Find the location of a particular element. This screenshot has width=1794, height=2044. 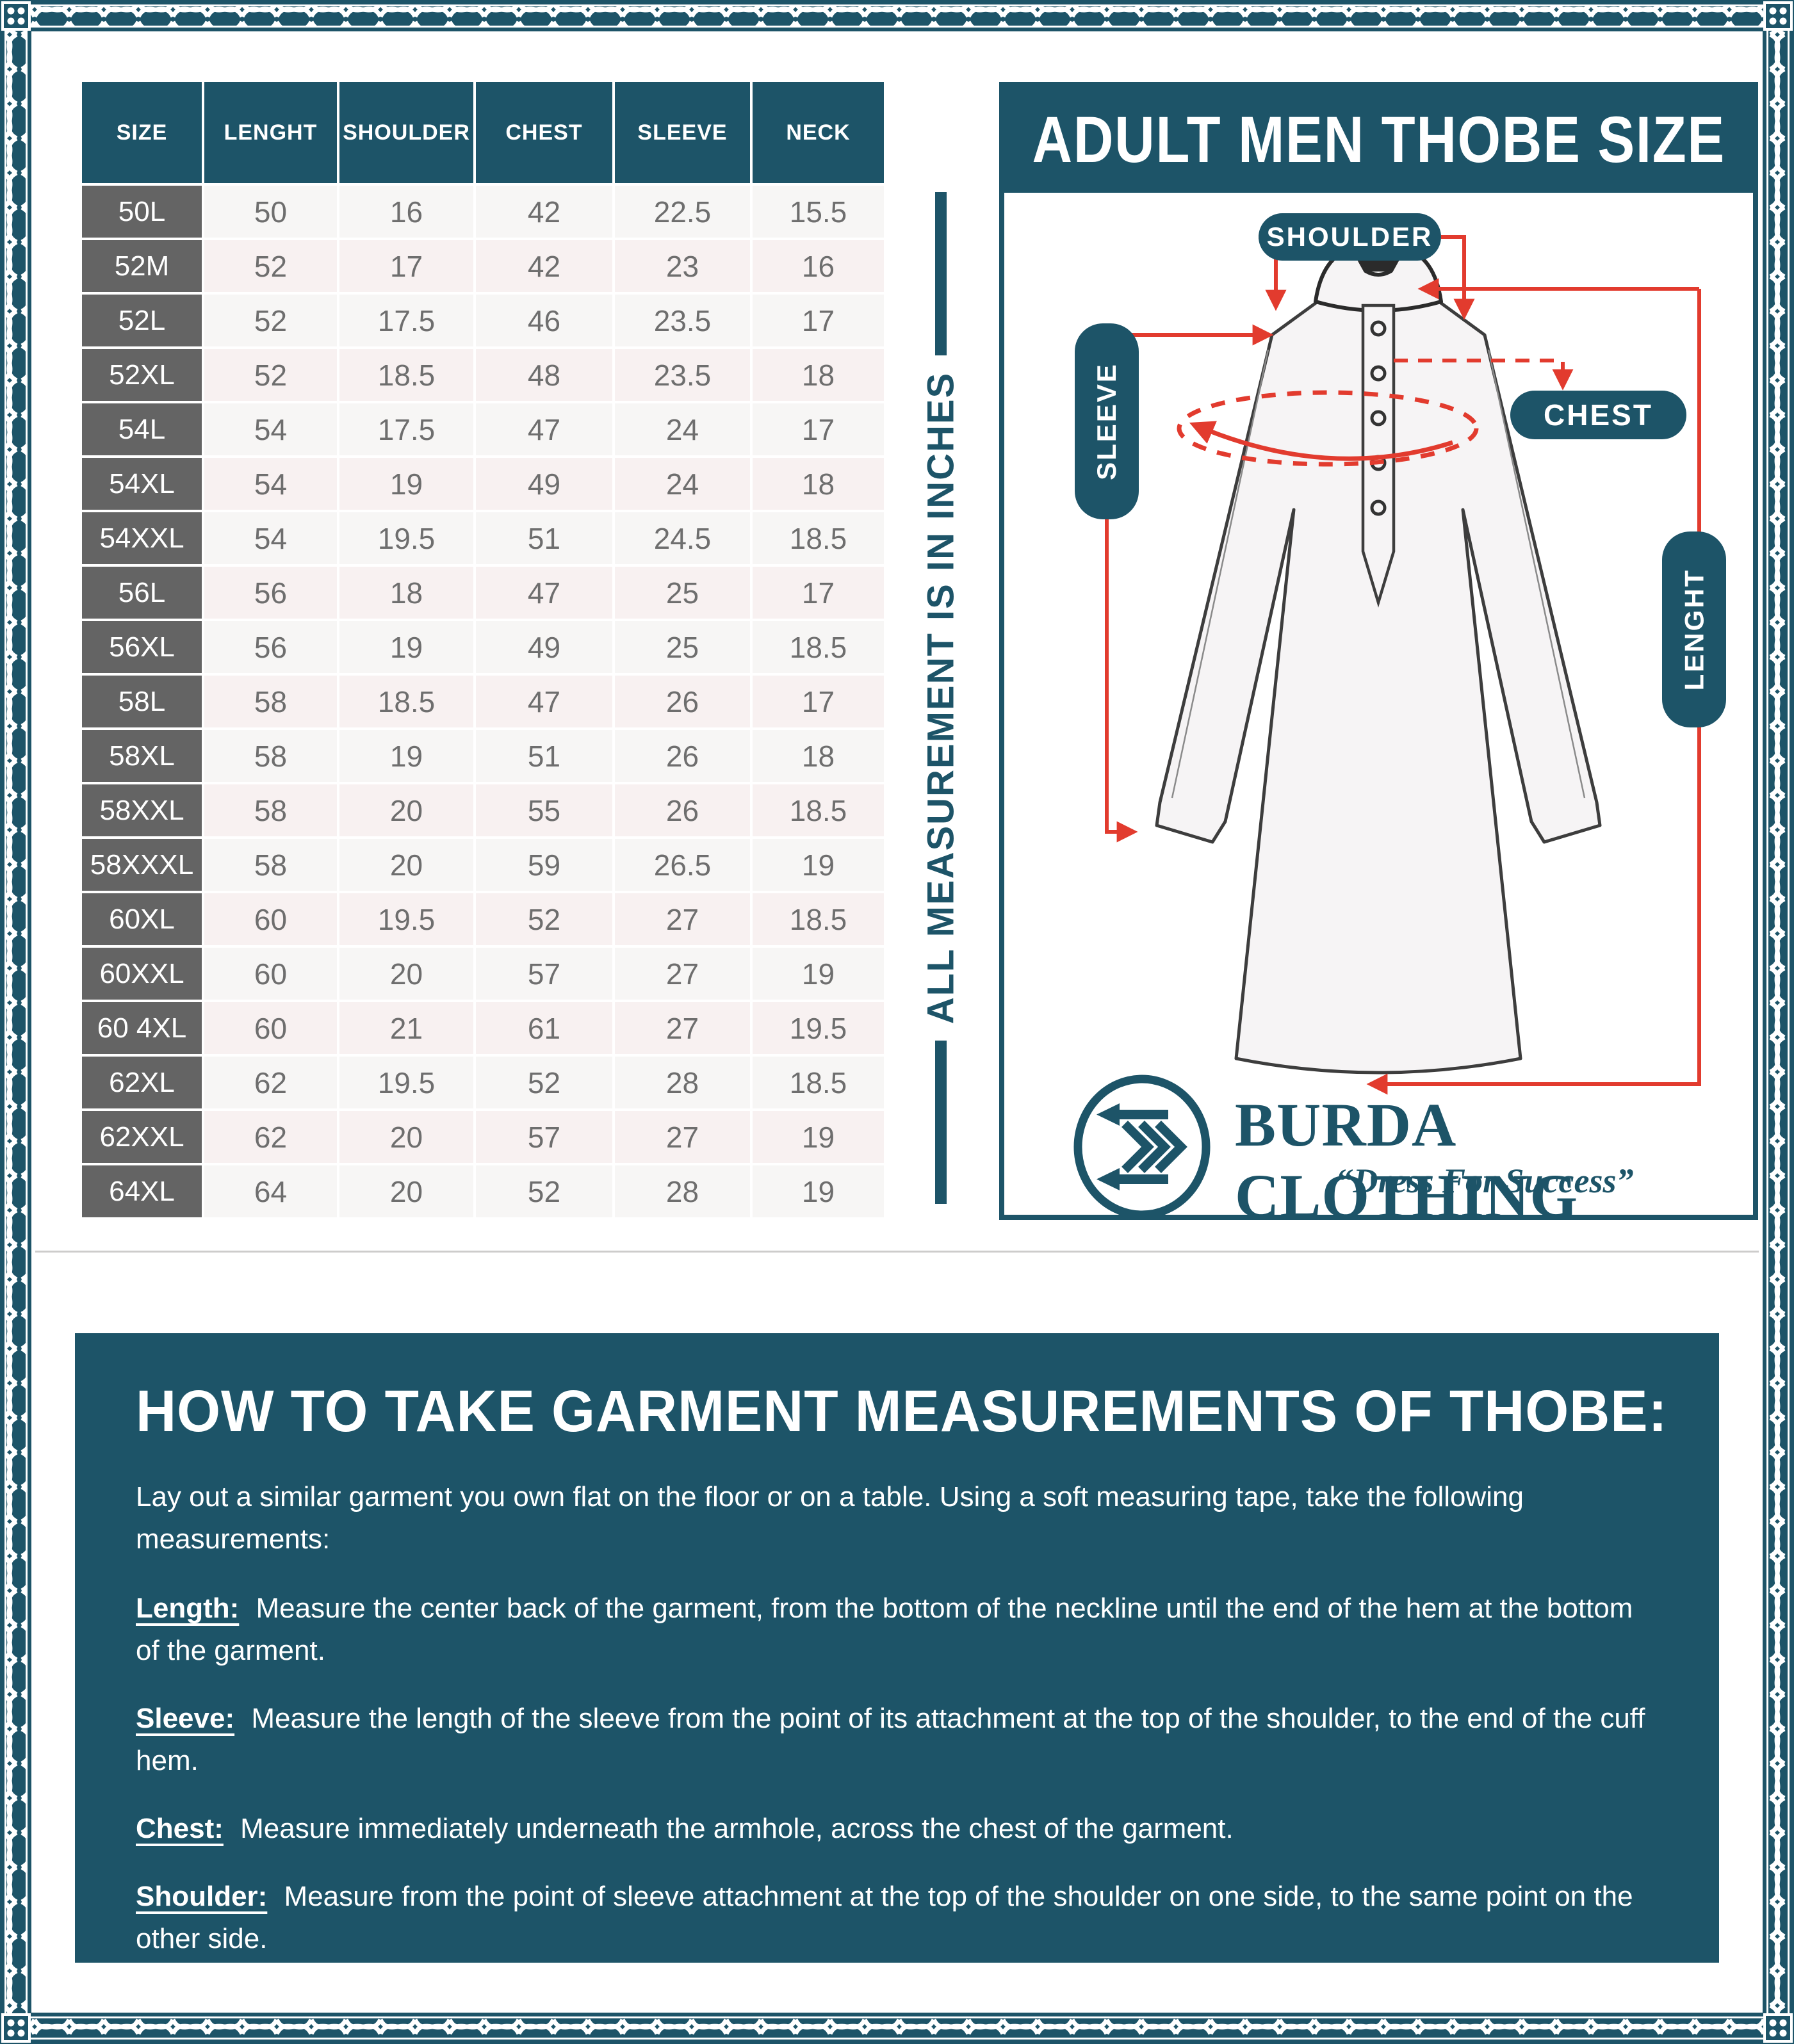

shoulder-cell: 18.5 is located at coordinates (406, 375).